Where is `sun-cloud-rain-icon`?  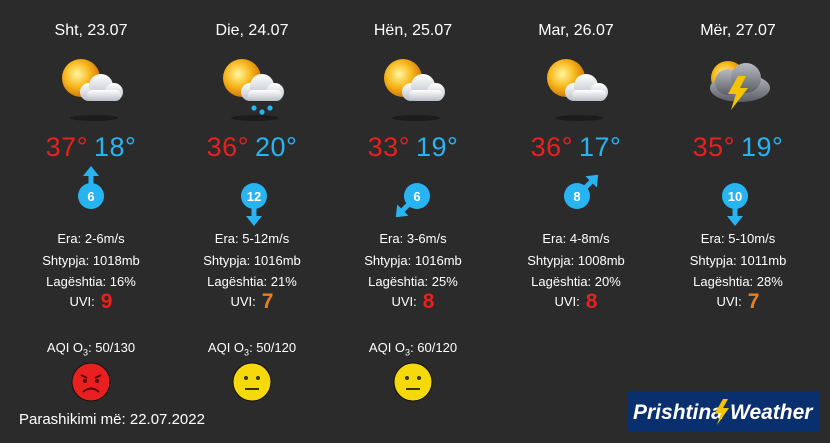
sun-cloud-rain-icon is located at coordinates (252, 87).